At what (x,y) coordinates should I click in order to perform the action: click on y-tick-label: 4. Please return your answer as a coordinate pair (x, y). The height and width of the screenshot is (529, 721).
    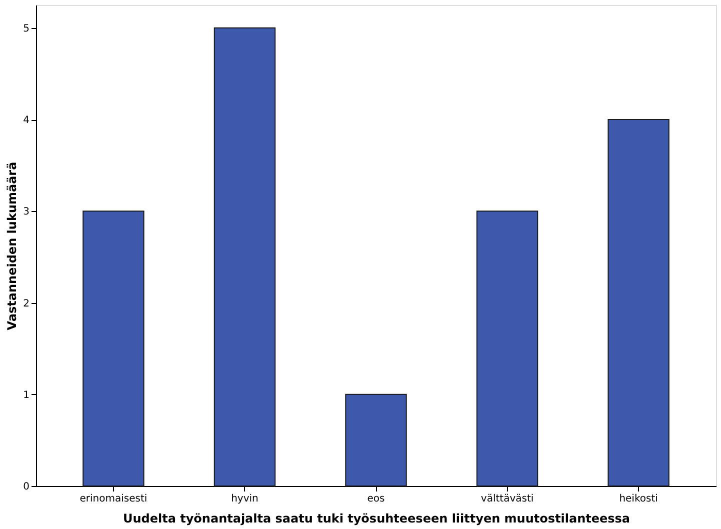
    Looking at the image, I should click on (26, 120).